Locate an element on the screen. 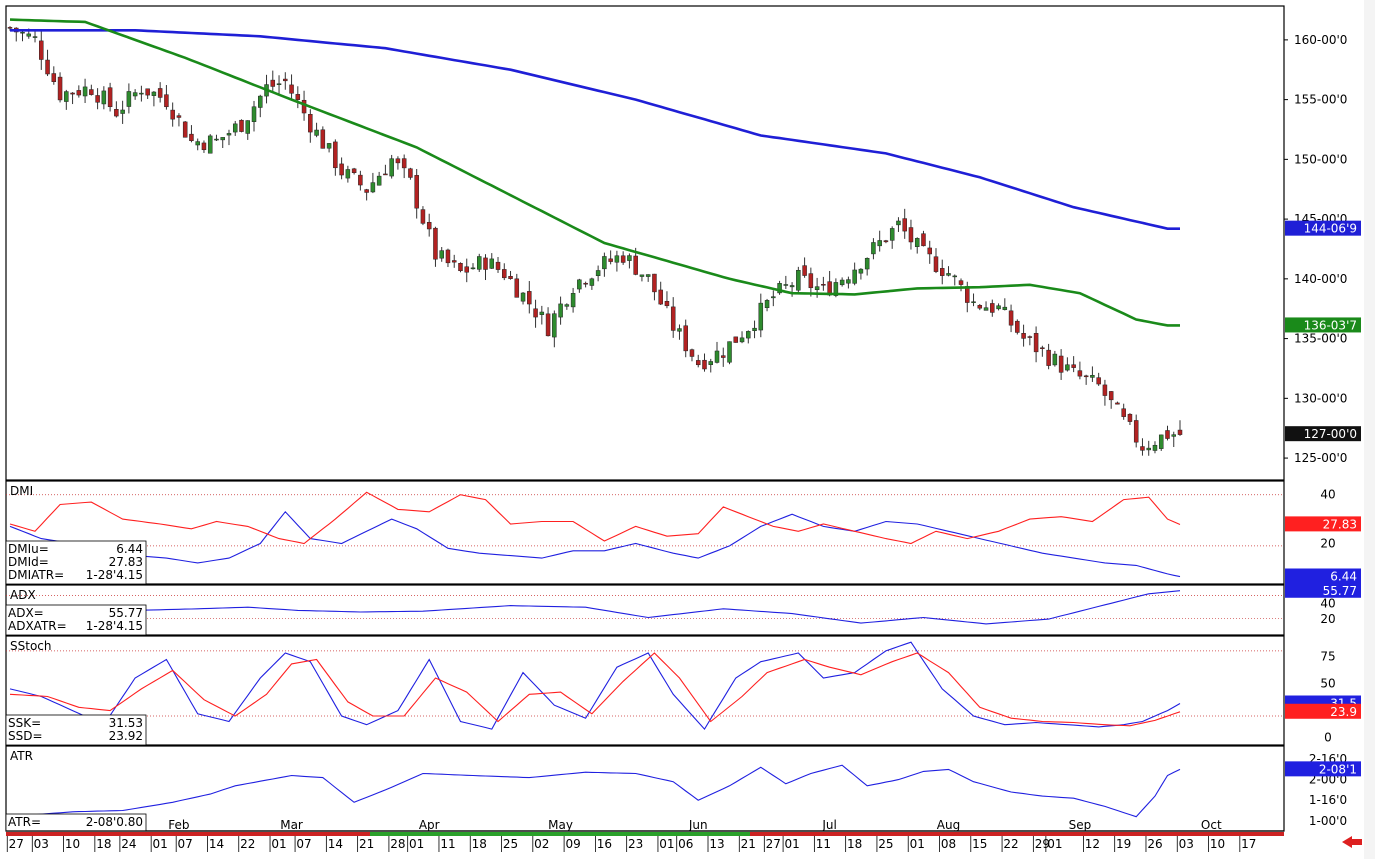  dmi-readout-label: DMIu= is located at coordinates (28, 549).